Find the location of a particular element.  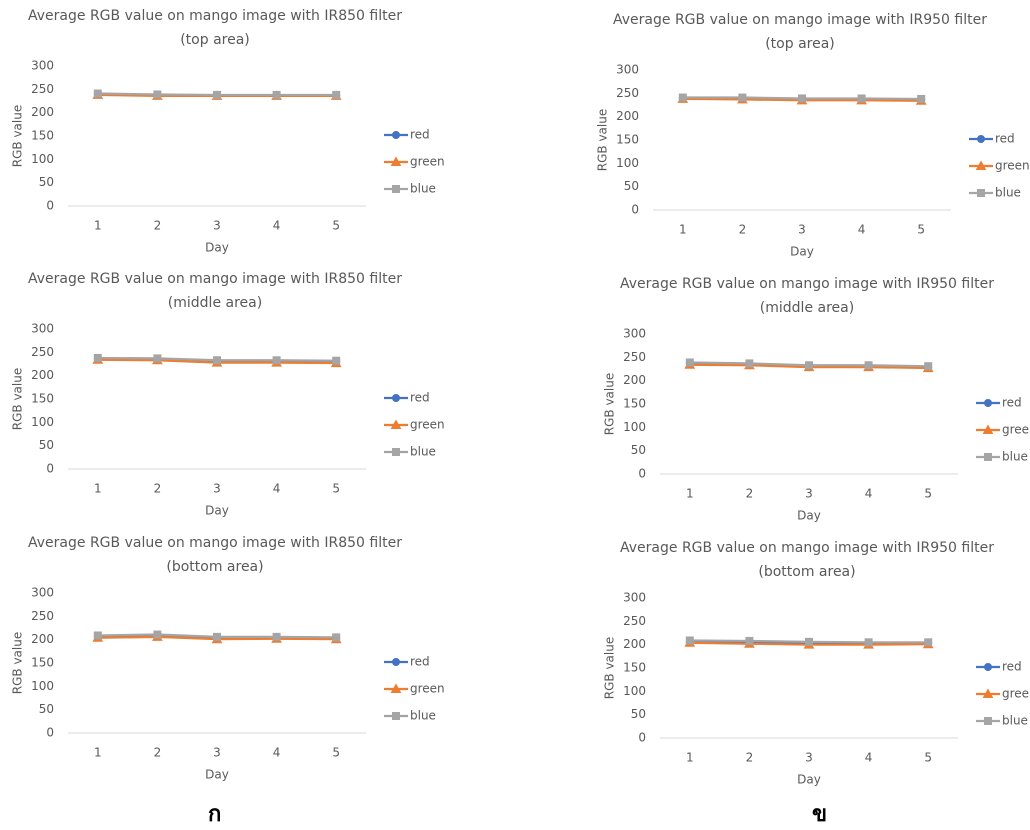

panel-label: ข is located at coordinates (820, 814).